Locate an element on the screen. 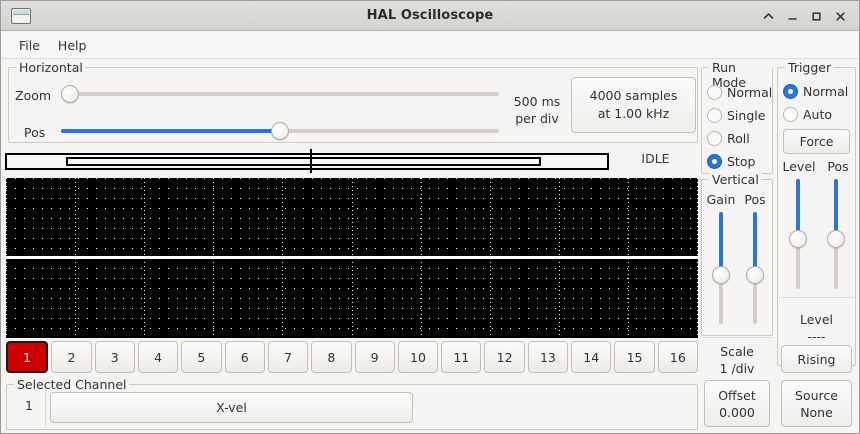  channel-button-label: 15 is located at coordinates (634, 357).